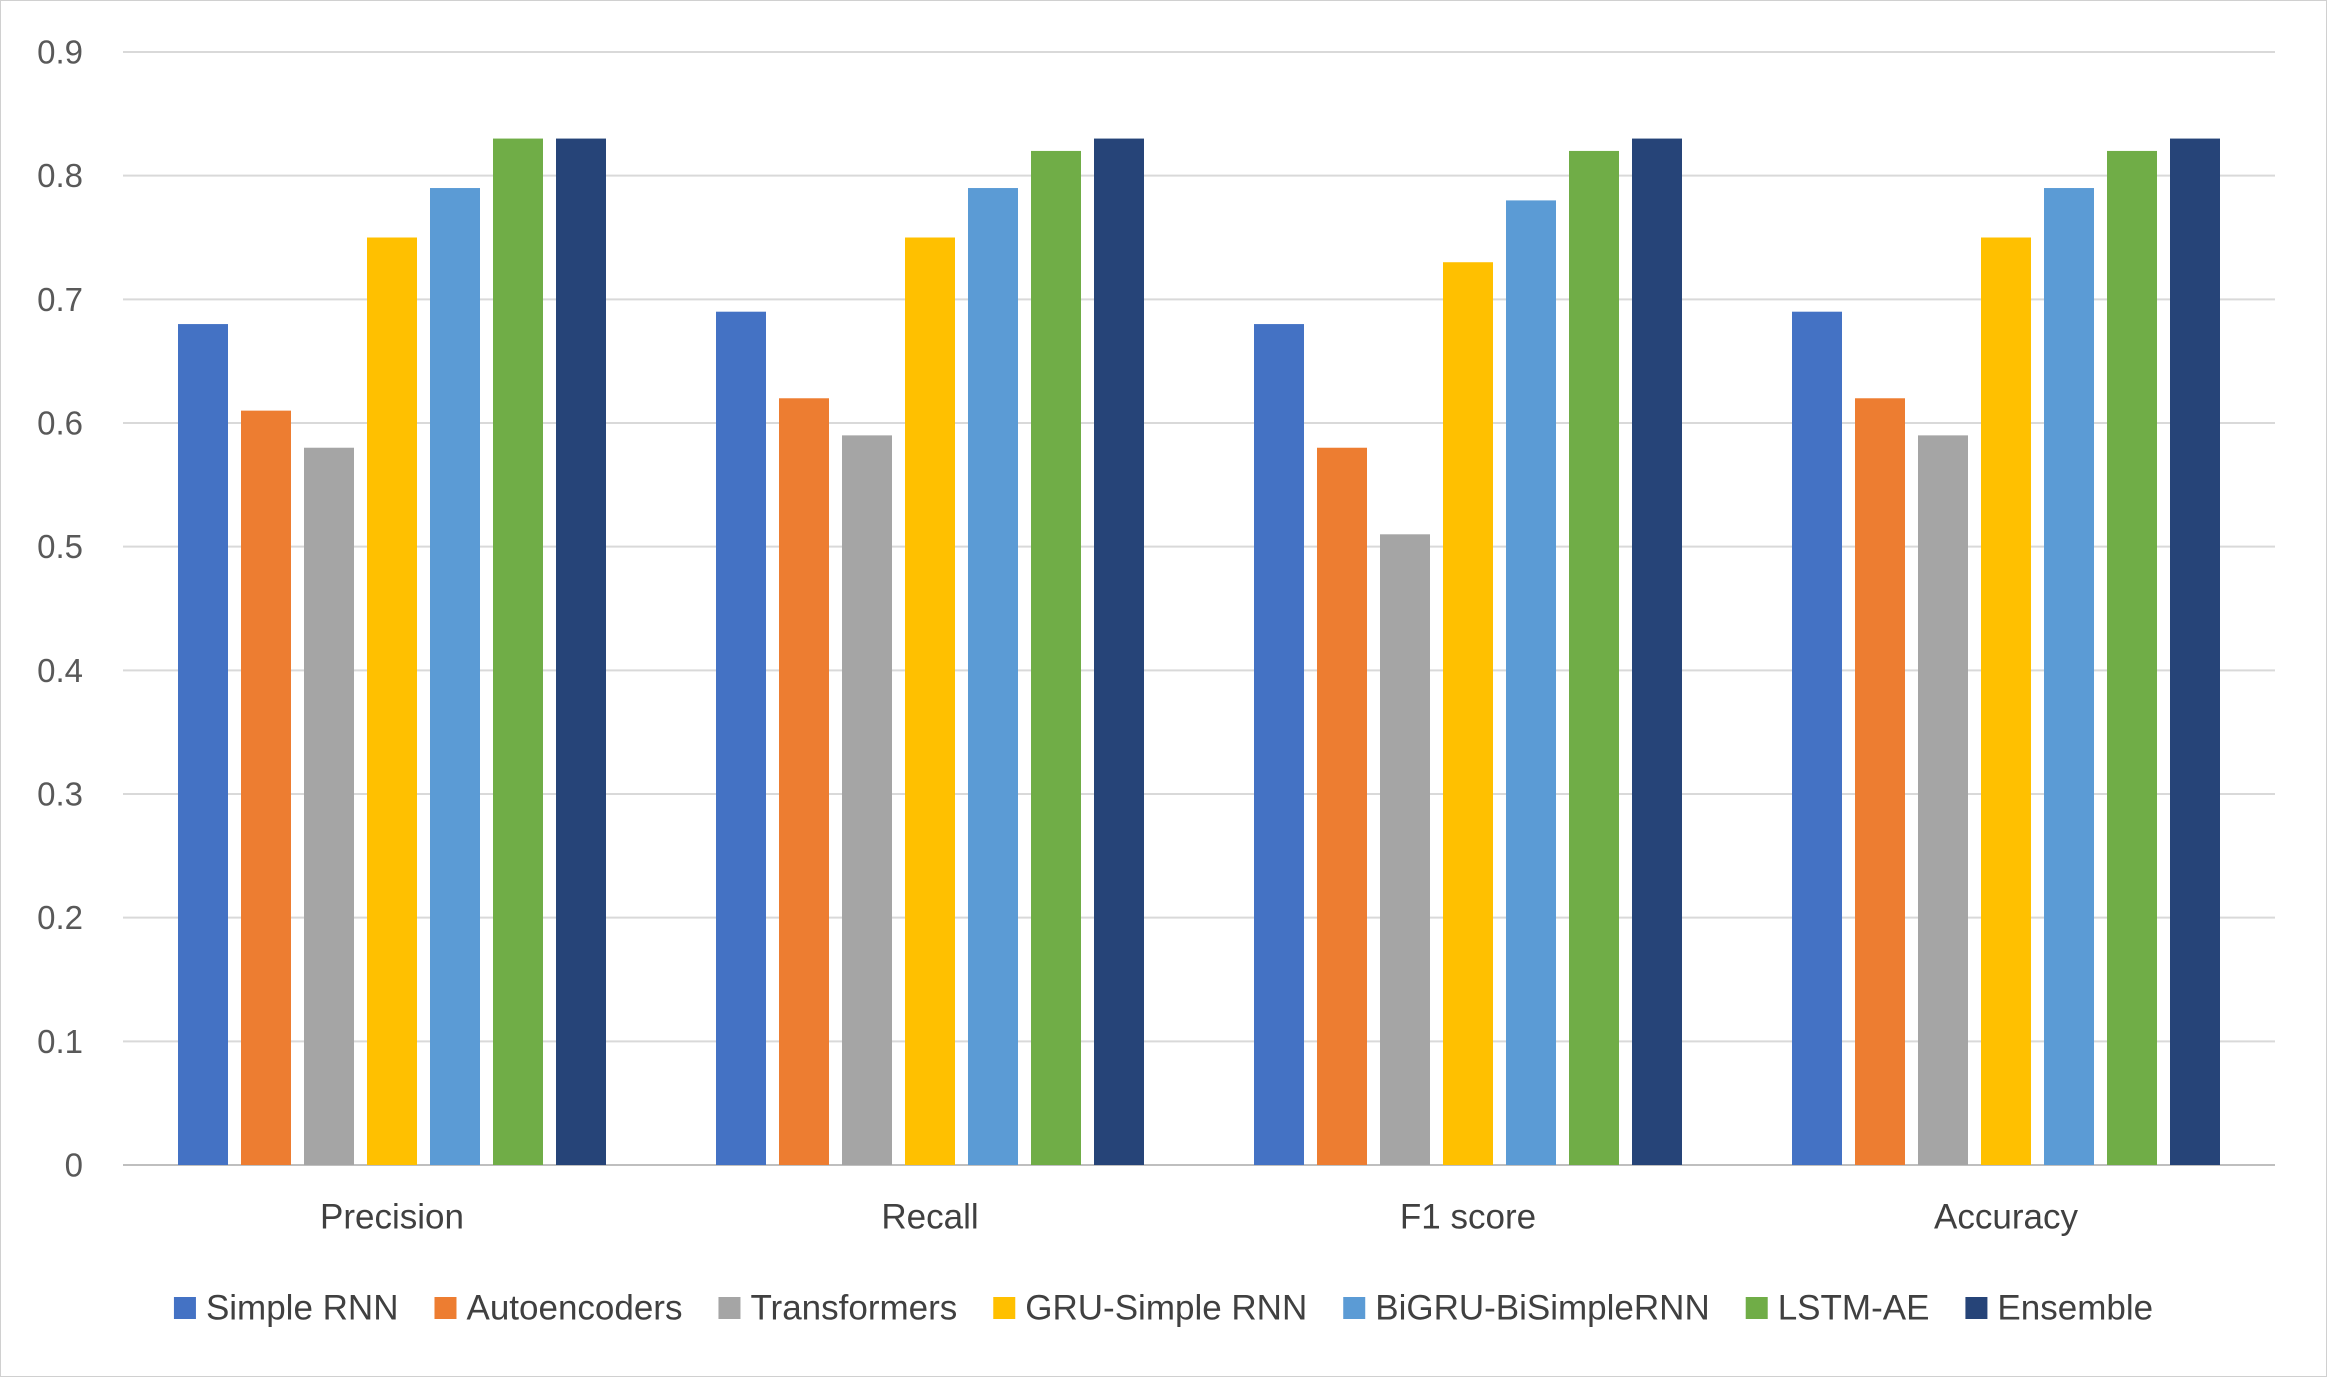 The height and width of the screenshot is (1377, 2327). Describe the element at coordinates (60, 423) in the screenshot. I see `y-tick-label: 0.6` at that location.